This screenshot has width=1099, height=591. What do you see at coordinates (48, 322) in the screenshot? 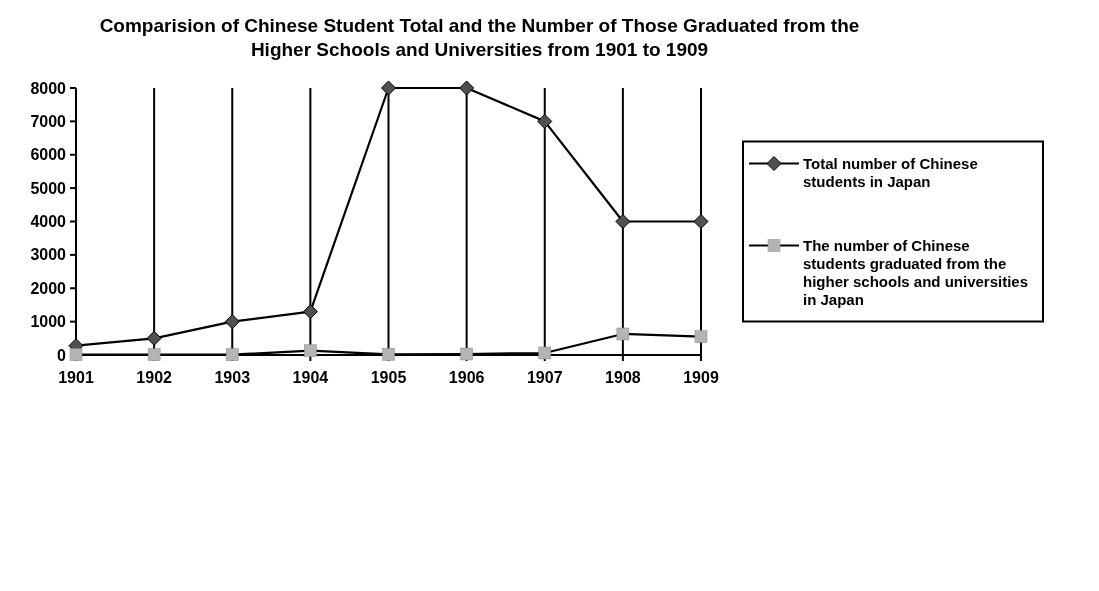
I see `y-tick-label: 1000` at bounding box center [48, 322].